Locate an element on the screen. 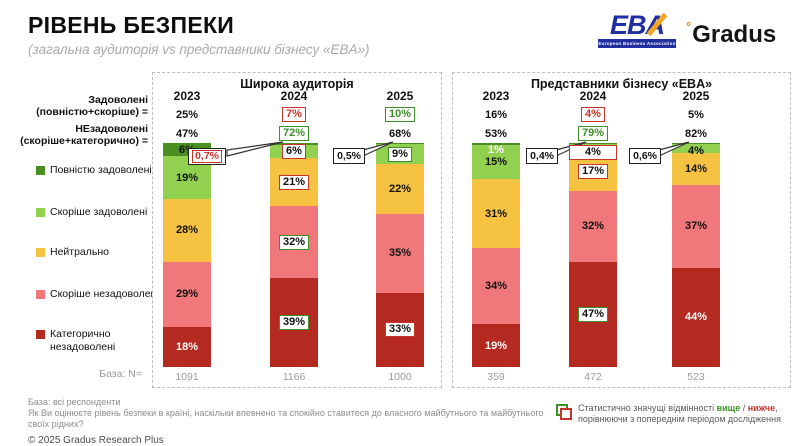 This screenshot has height=446, width=800. satisfied-total-row: 10% is located at coordinates (400, 114).